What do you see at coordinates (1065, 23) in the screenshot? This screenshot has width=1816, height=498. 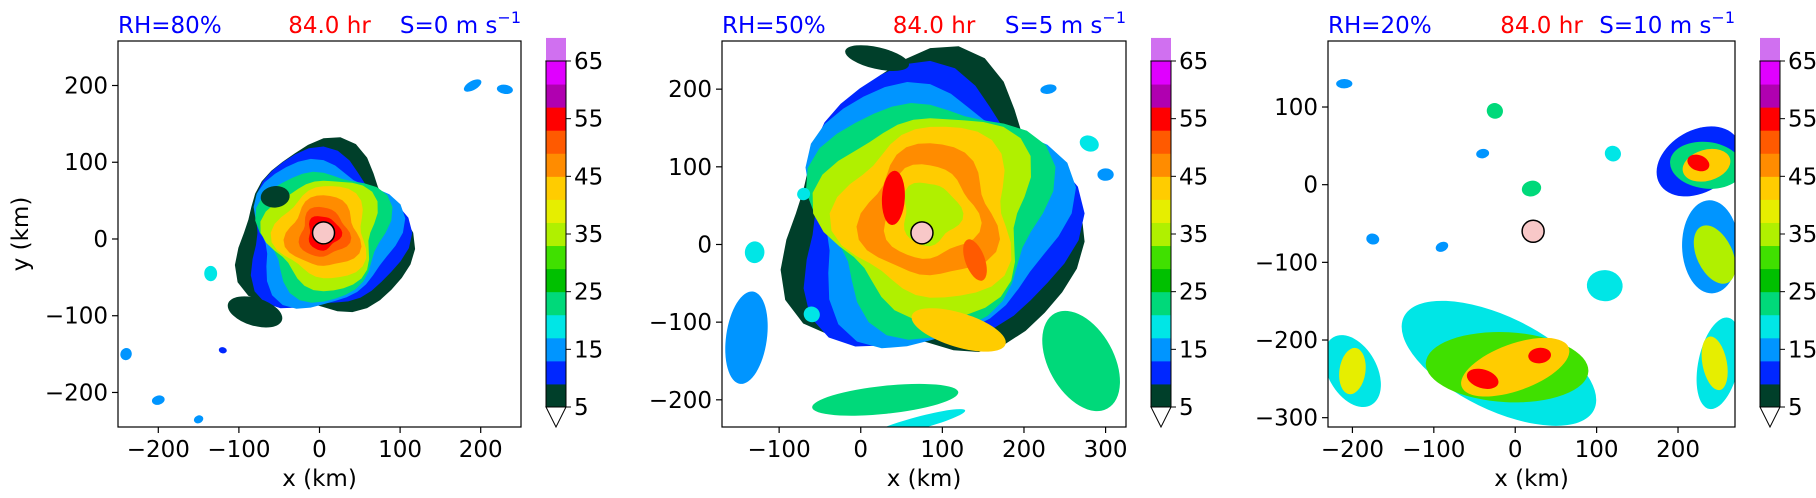 I see `title-shear: S=5 m s−1` at bounding box center [1065, 23].